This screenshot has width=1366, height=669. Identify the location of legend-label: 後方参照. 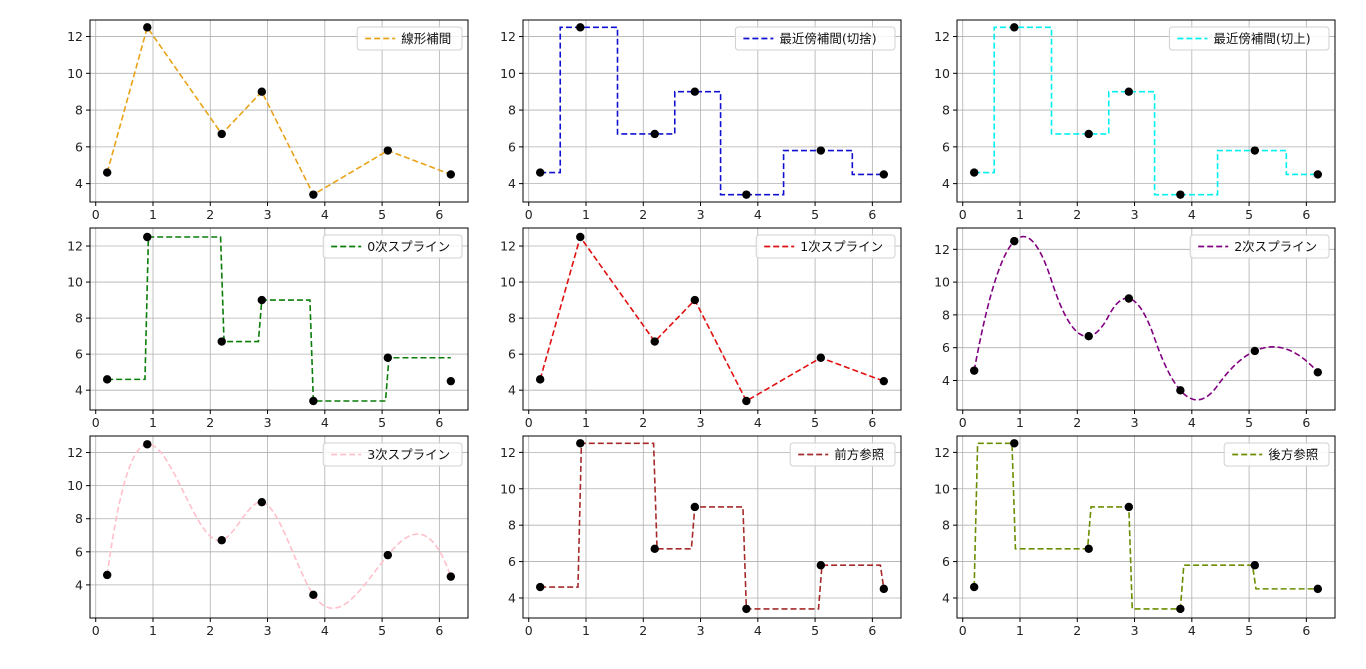
(1293, 454).